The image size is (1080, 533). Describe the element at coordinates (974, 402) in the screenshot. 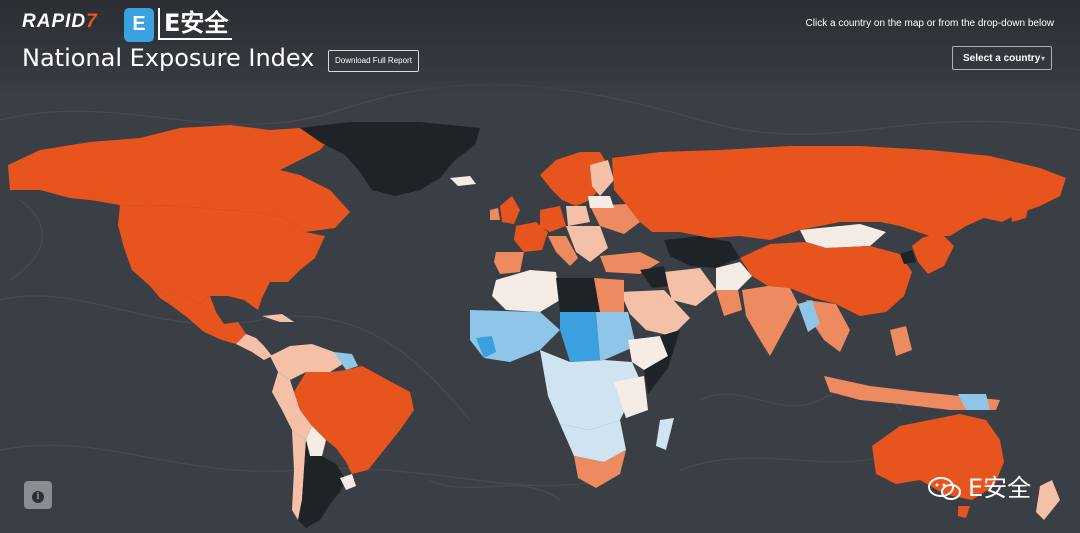

I see `country-png` at that location.